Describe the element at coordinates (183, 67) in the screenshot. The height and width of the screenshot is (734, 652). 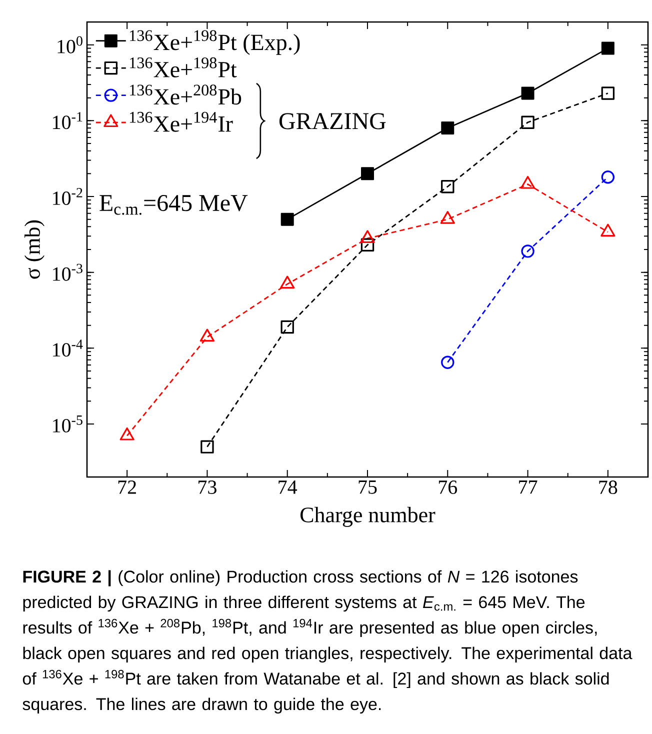
I see `legend-label: $^{136}$Xe+$^{198}$Pt` at that location.